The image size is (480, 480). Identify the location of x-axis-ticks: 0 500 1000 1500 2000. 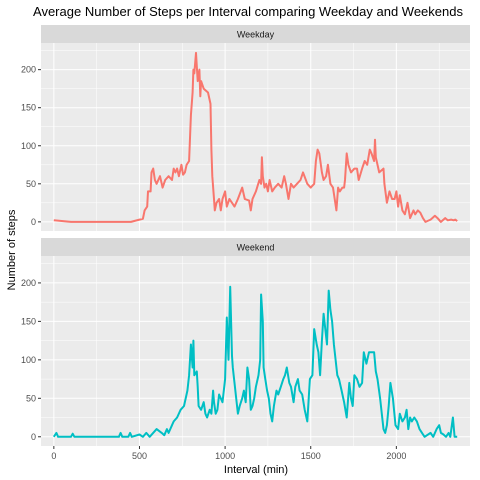
(228, 453).